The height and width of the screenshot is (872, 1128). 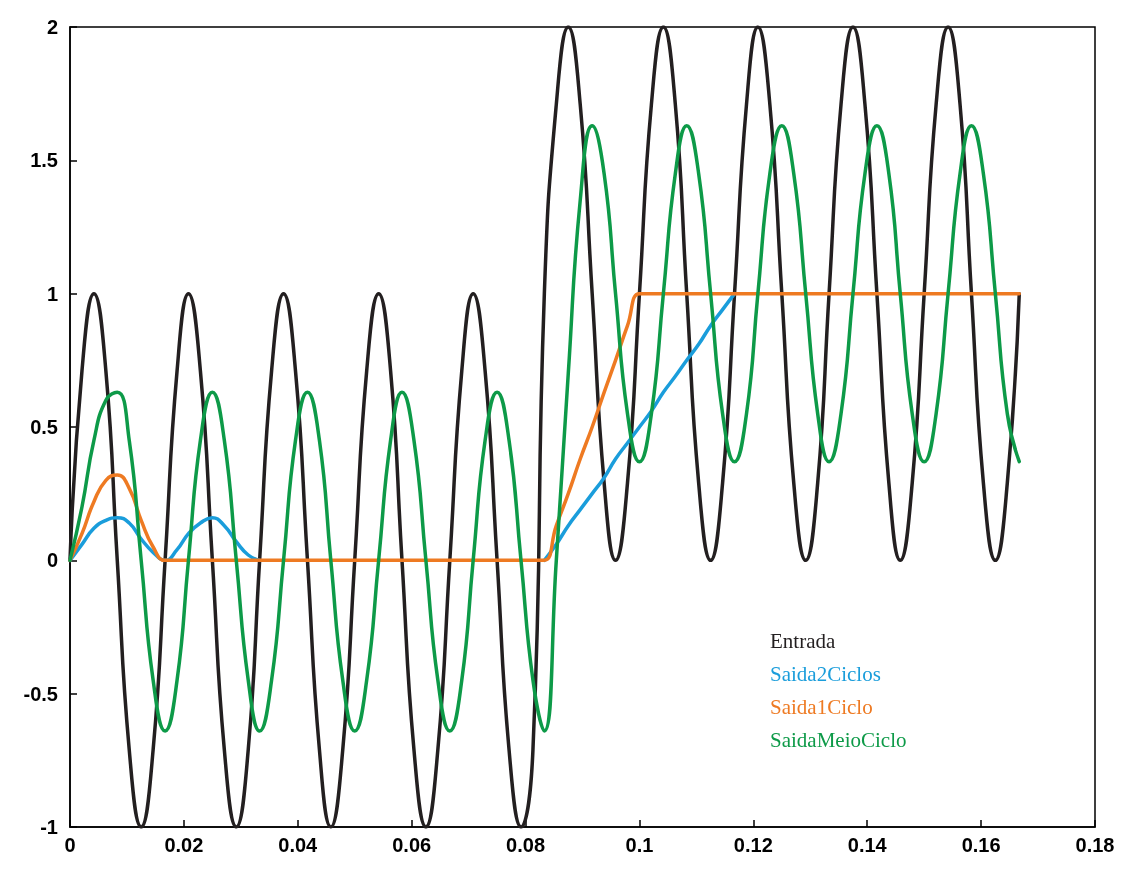 I want to click on x-tick-label: 0.02, so click(x=184, y=845).